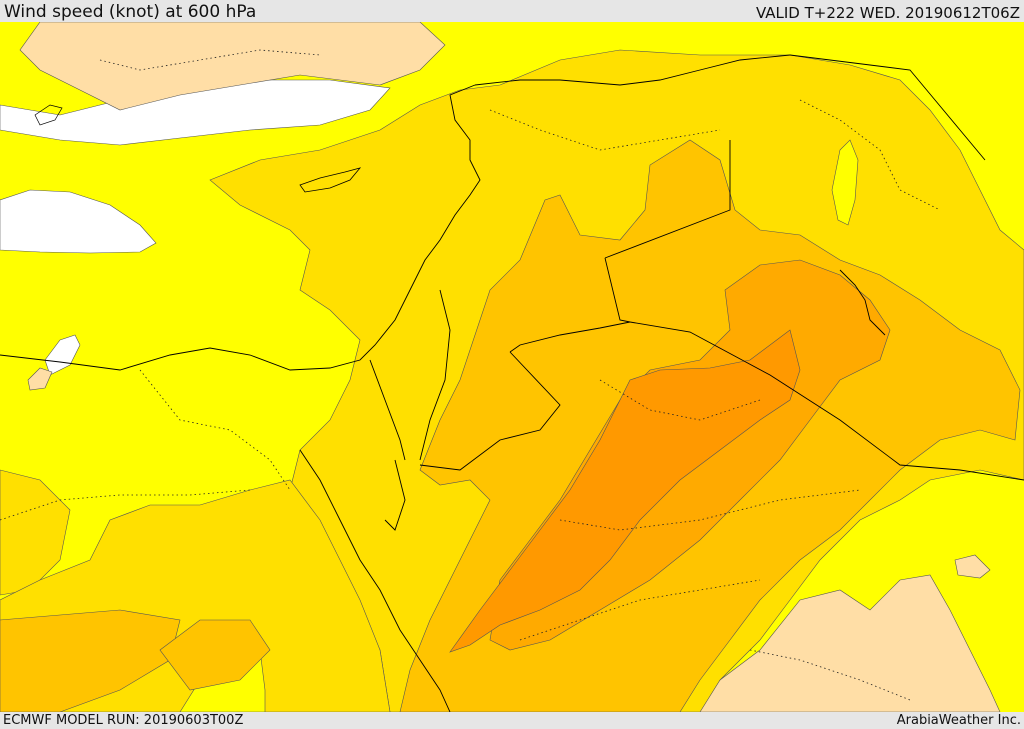  Describe the element at coordinates (123, 720) in the screenshot. I see `model-run-label: ECMWF MODEL RUN: 20190603T00Z` at that location.